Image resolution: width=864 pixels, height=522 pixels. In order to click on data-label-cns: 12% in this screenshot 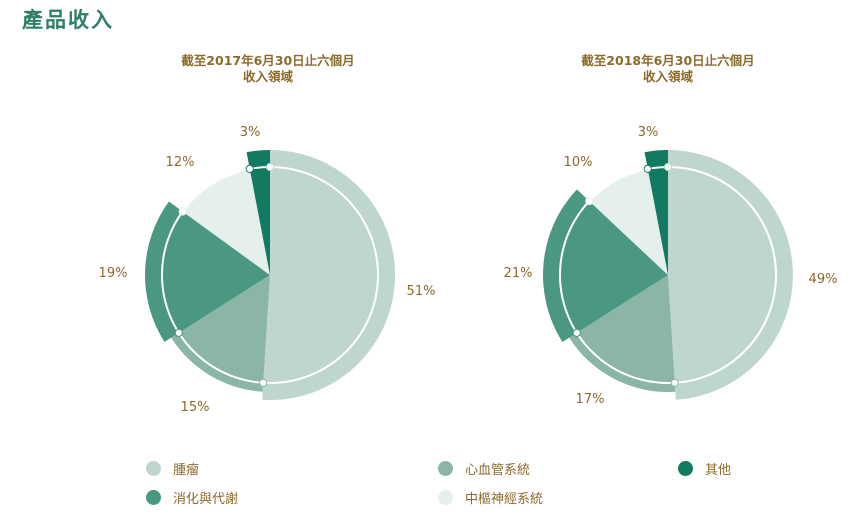, I will do `click(180, 162)`.